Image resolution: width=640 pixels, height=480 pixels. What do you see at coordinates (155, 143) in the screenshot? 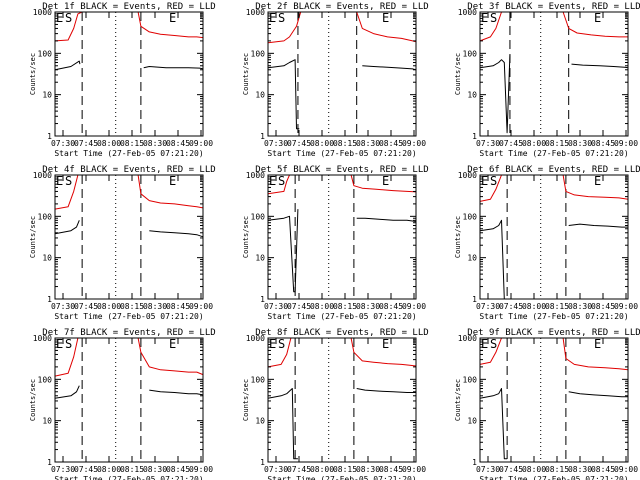
I see `det1-xtick-label-4: 08:30` at bounding box center [155, 143].